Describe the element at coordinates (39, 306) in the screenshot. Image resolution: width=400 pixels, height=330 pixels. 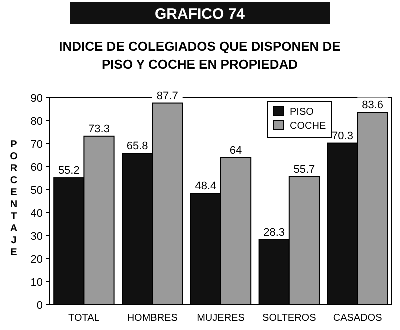
I see `y-tick-label: 0` at that location.